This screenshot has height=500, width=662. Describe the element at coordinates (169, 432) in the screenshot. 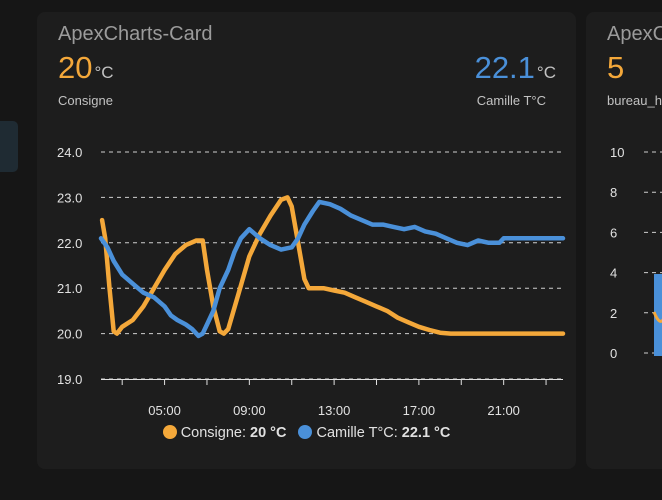

I see `legend-marker-consigne` at that location.